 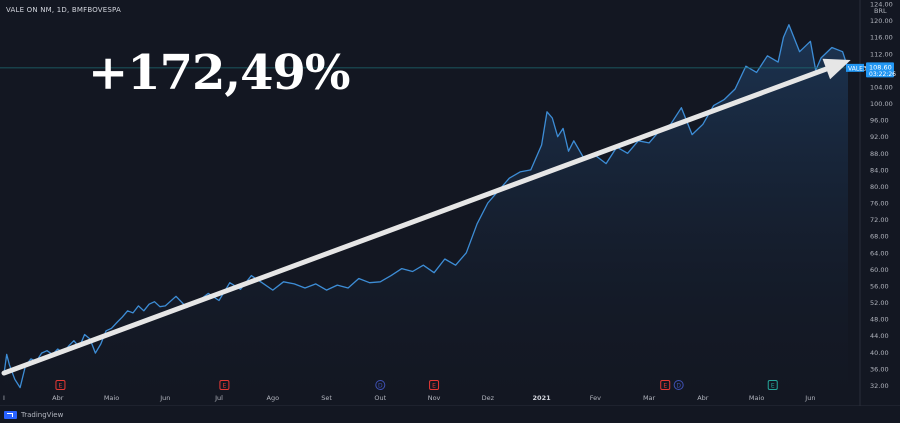 I want to click on tradingview-brand-text: TradingView, so click(x=42, y=415).